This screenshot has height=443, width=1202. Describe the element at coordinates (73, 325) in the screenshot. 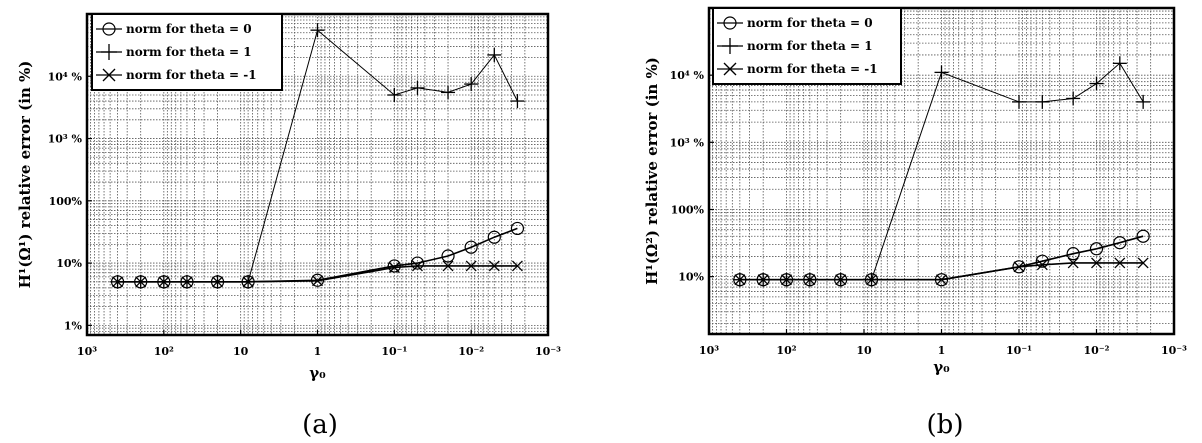

I see `y-tick-label: 1%` at that location.